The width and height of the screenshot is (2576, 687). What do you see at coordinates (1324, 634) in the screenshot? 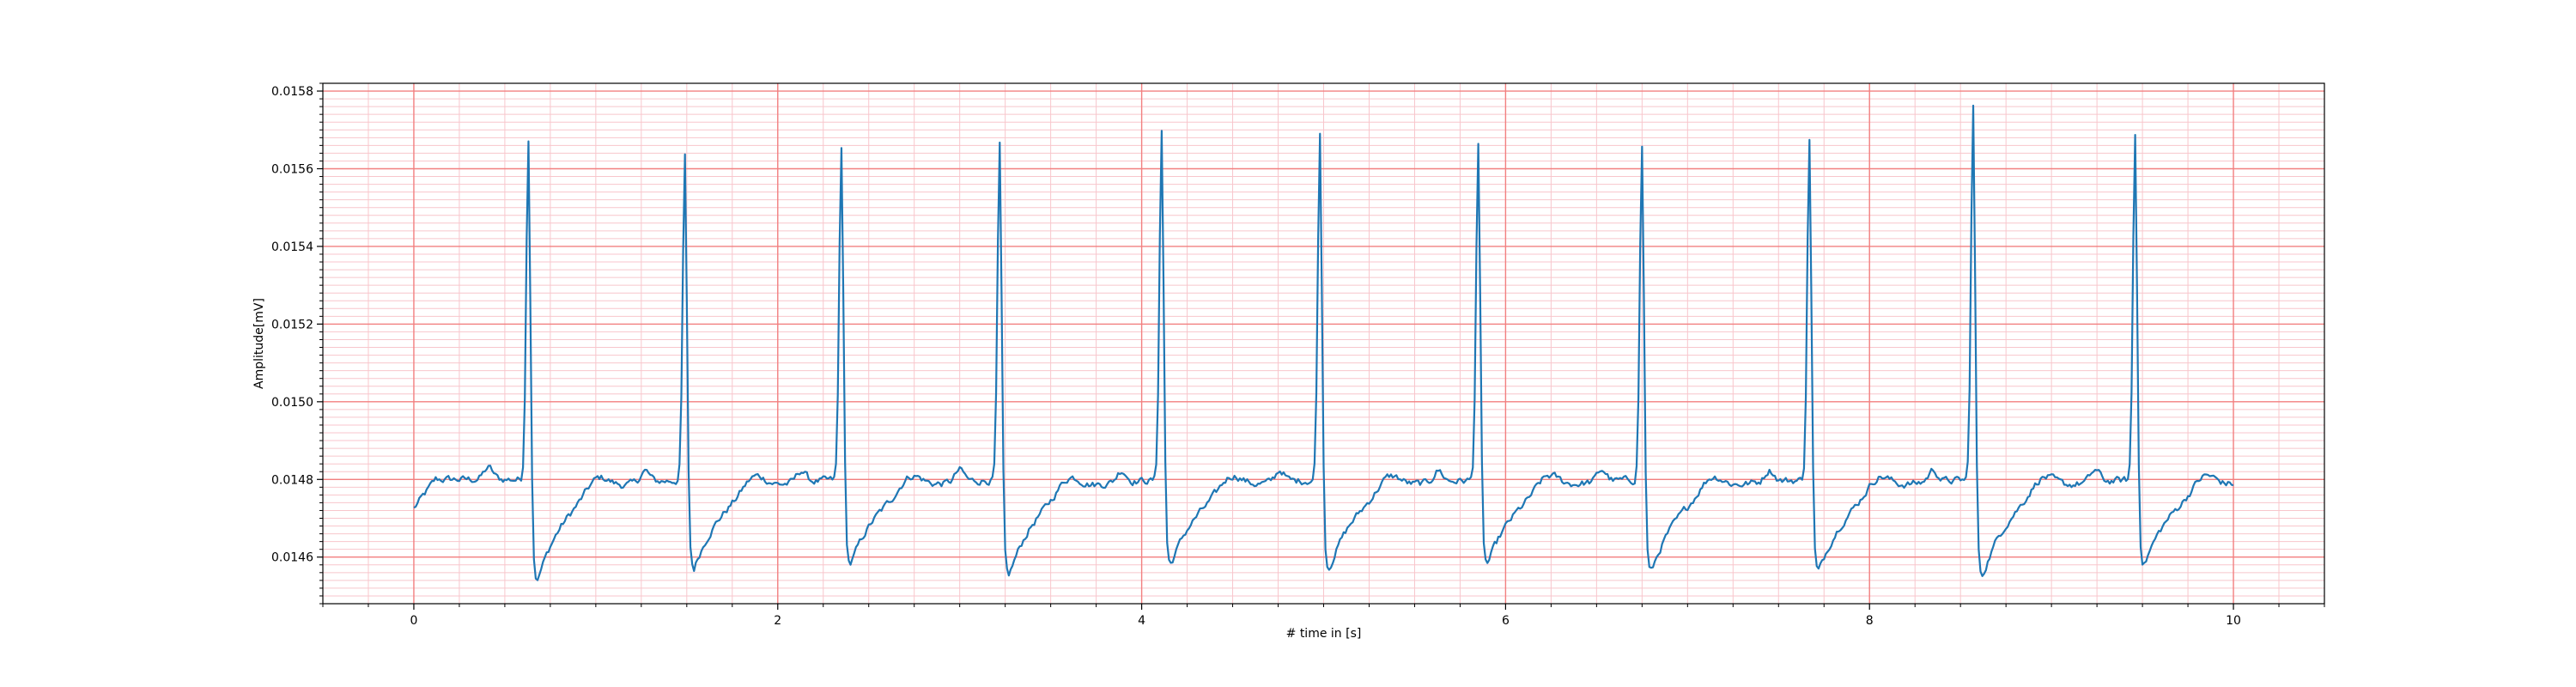
I see `x-axis-label: # time in [s]` at bounding box center [1324, 634].